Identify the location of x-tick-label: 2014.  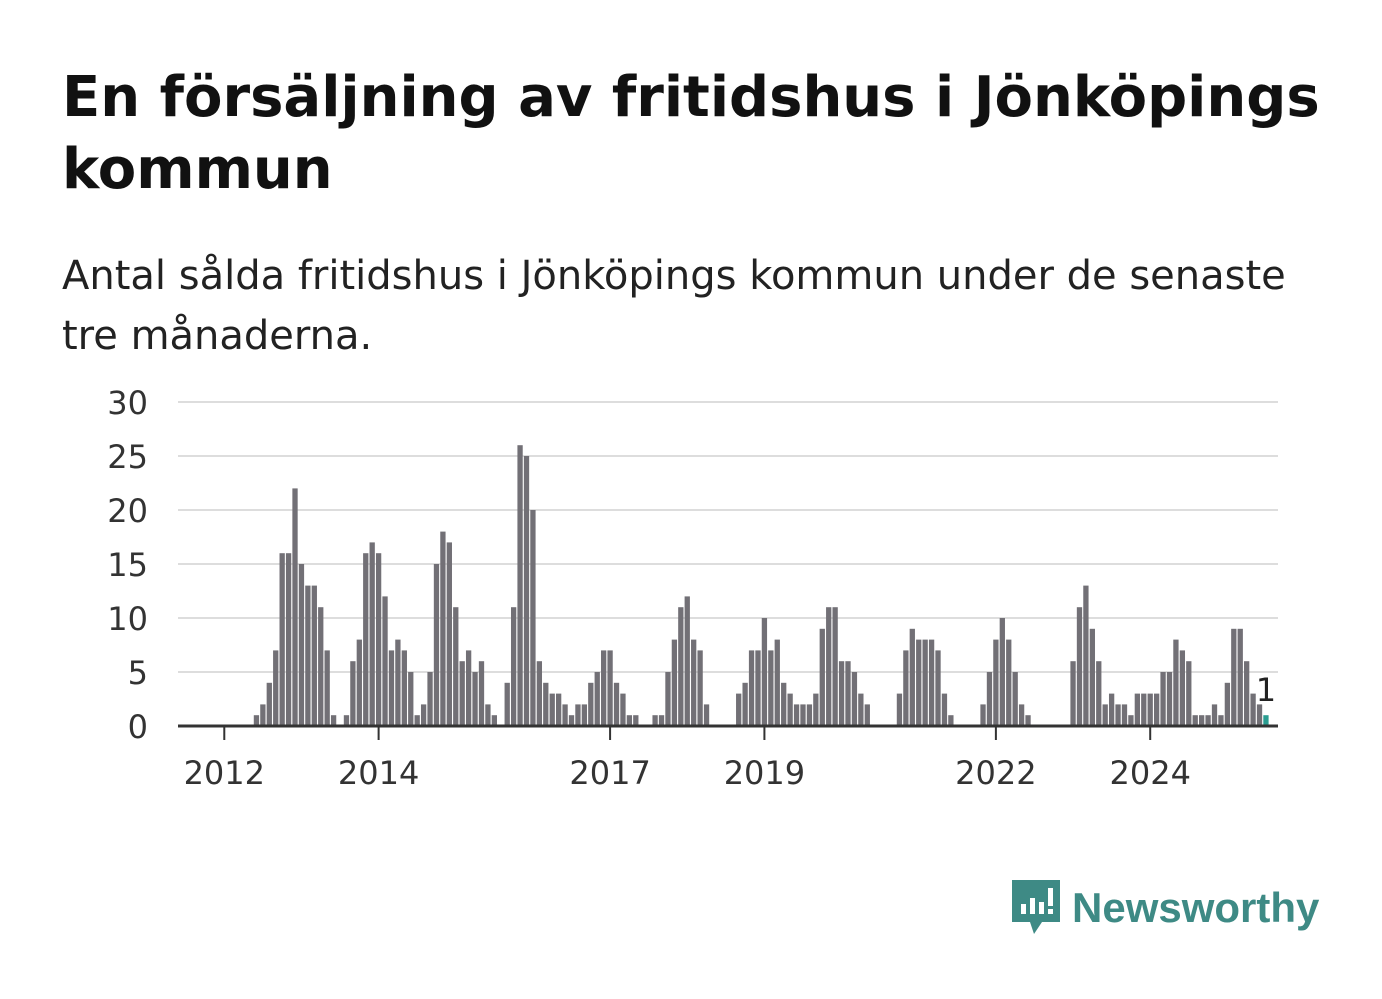
(378, 773).